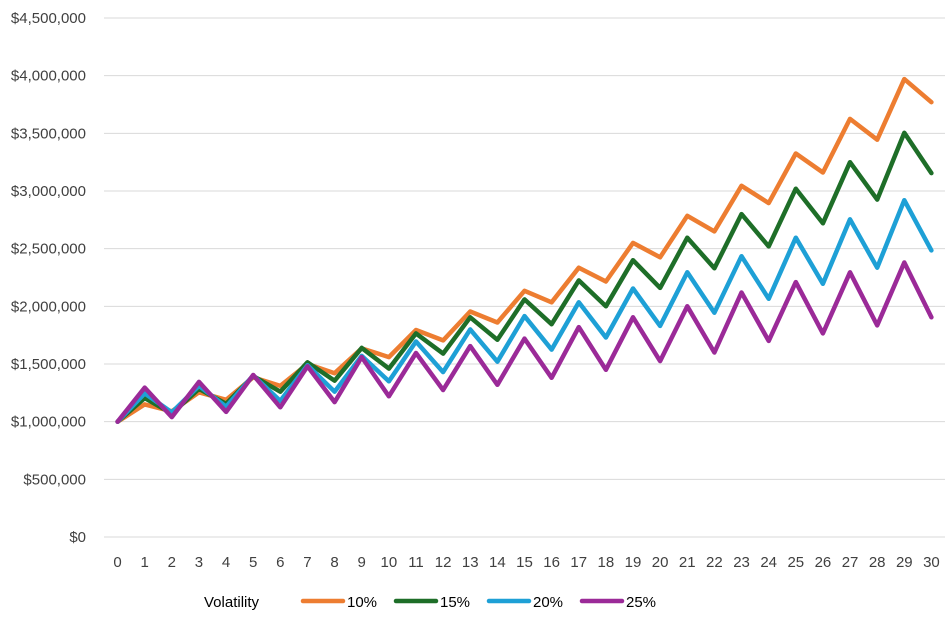  Describe the element at coordinates (904, 562) in the screenshot. I see `x-tick-label: 29` at that location.